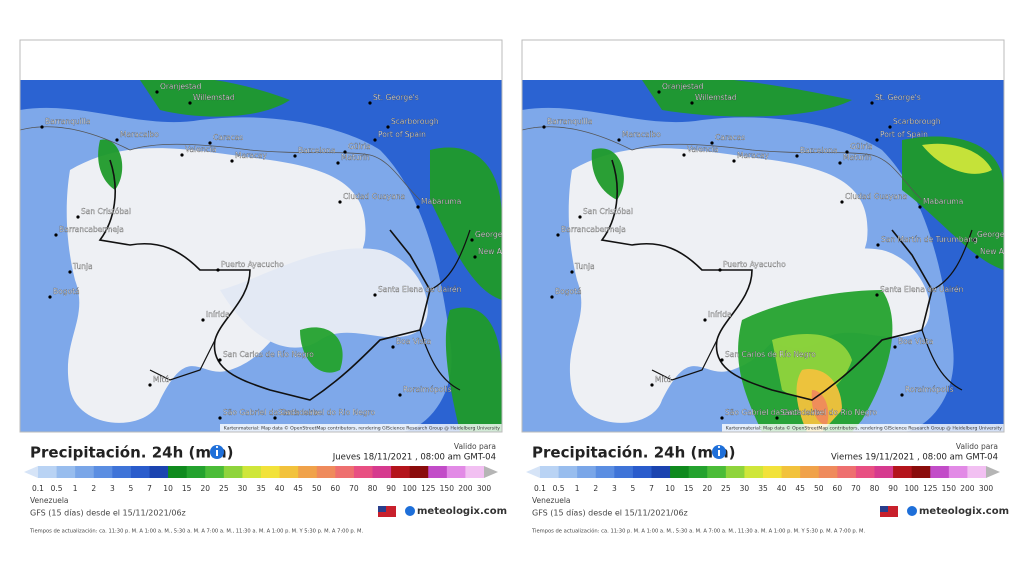  I want to click on city-label: Tunja, so click(82, 266).